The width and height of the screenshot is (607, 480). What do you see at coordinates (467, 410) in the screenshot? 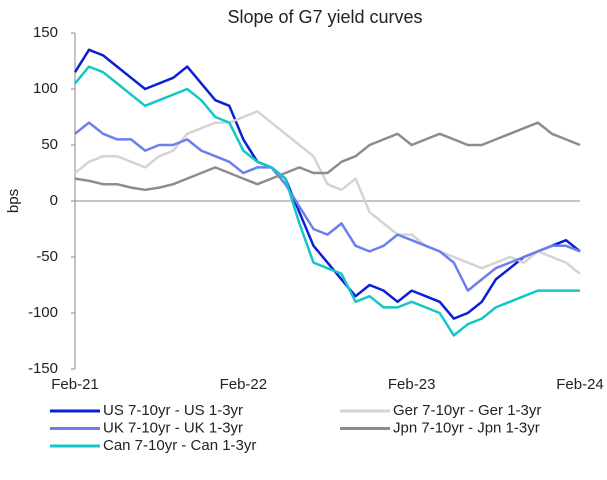
I see `legend-label: Ger 7-10yr - Ger 1-3yr` at bounding box center [467, 410].